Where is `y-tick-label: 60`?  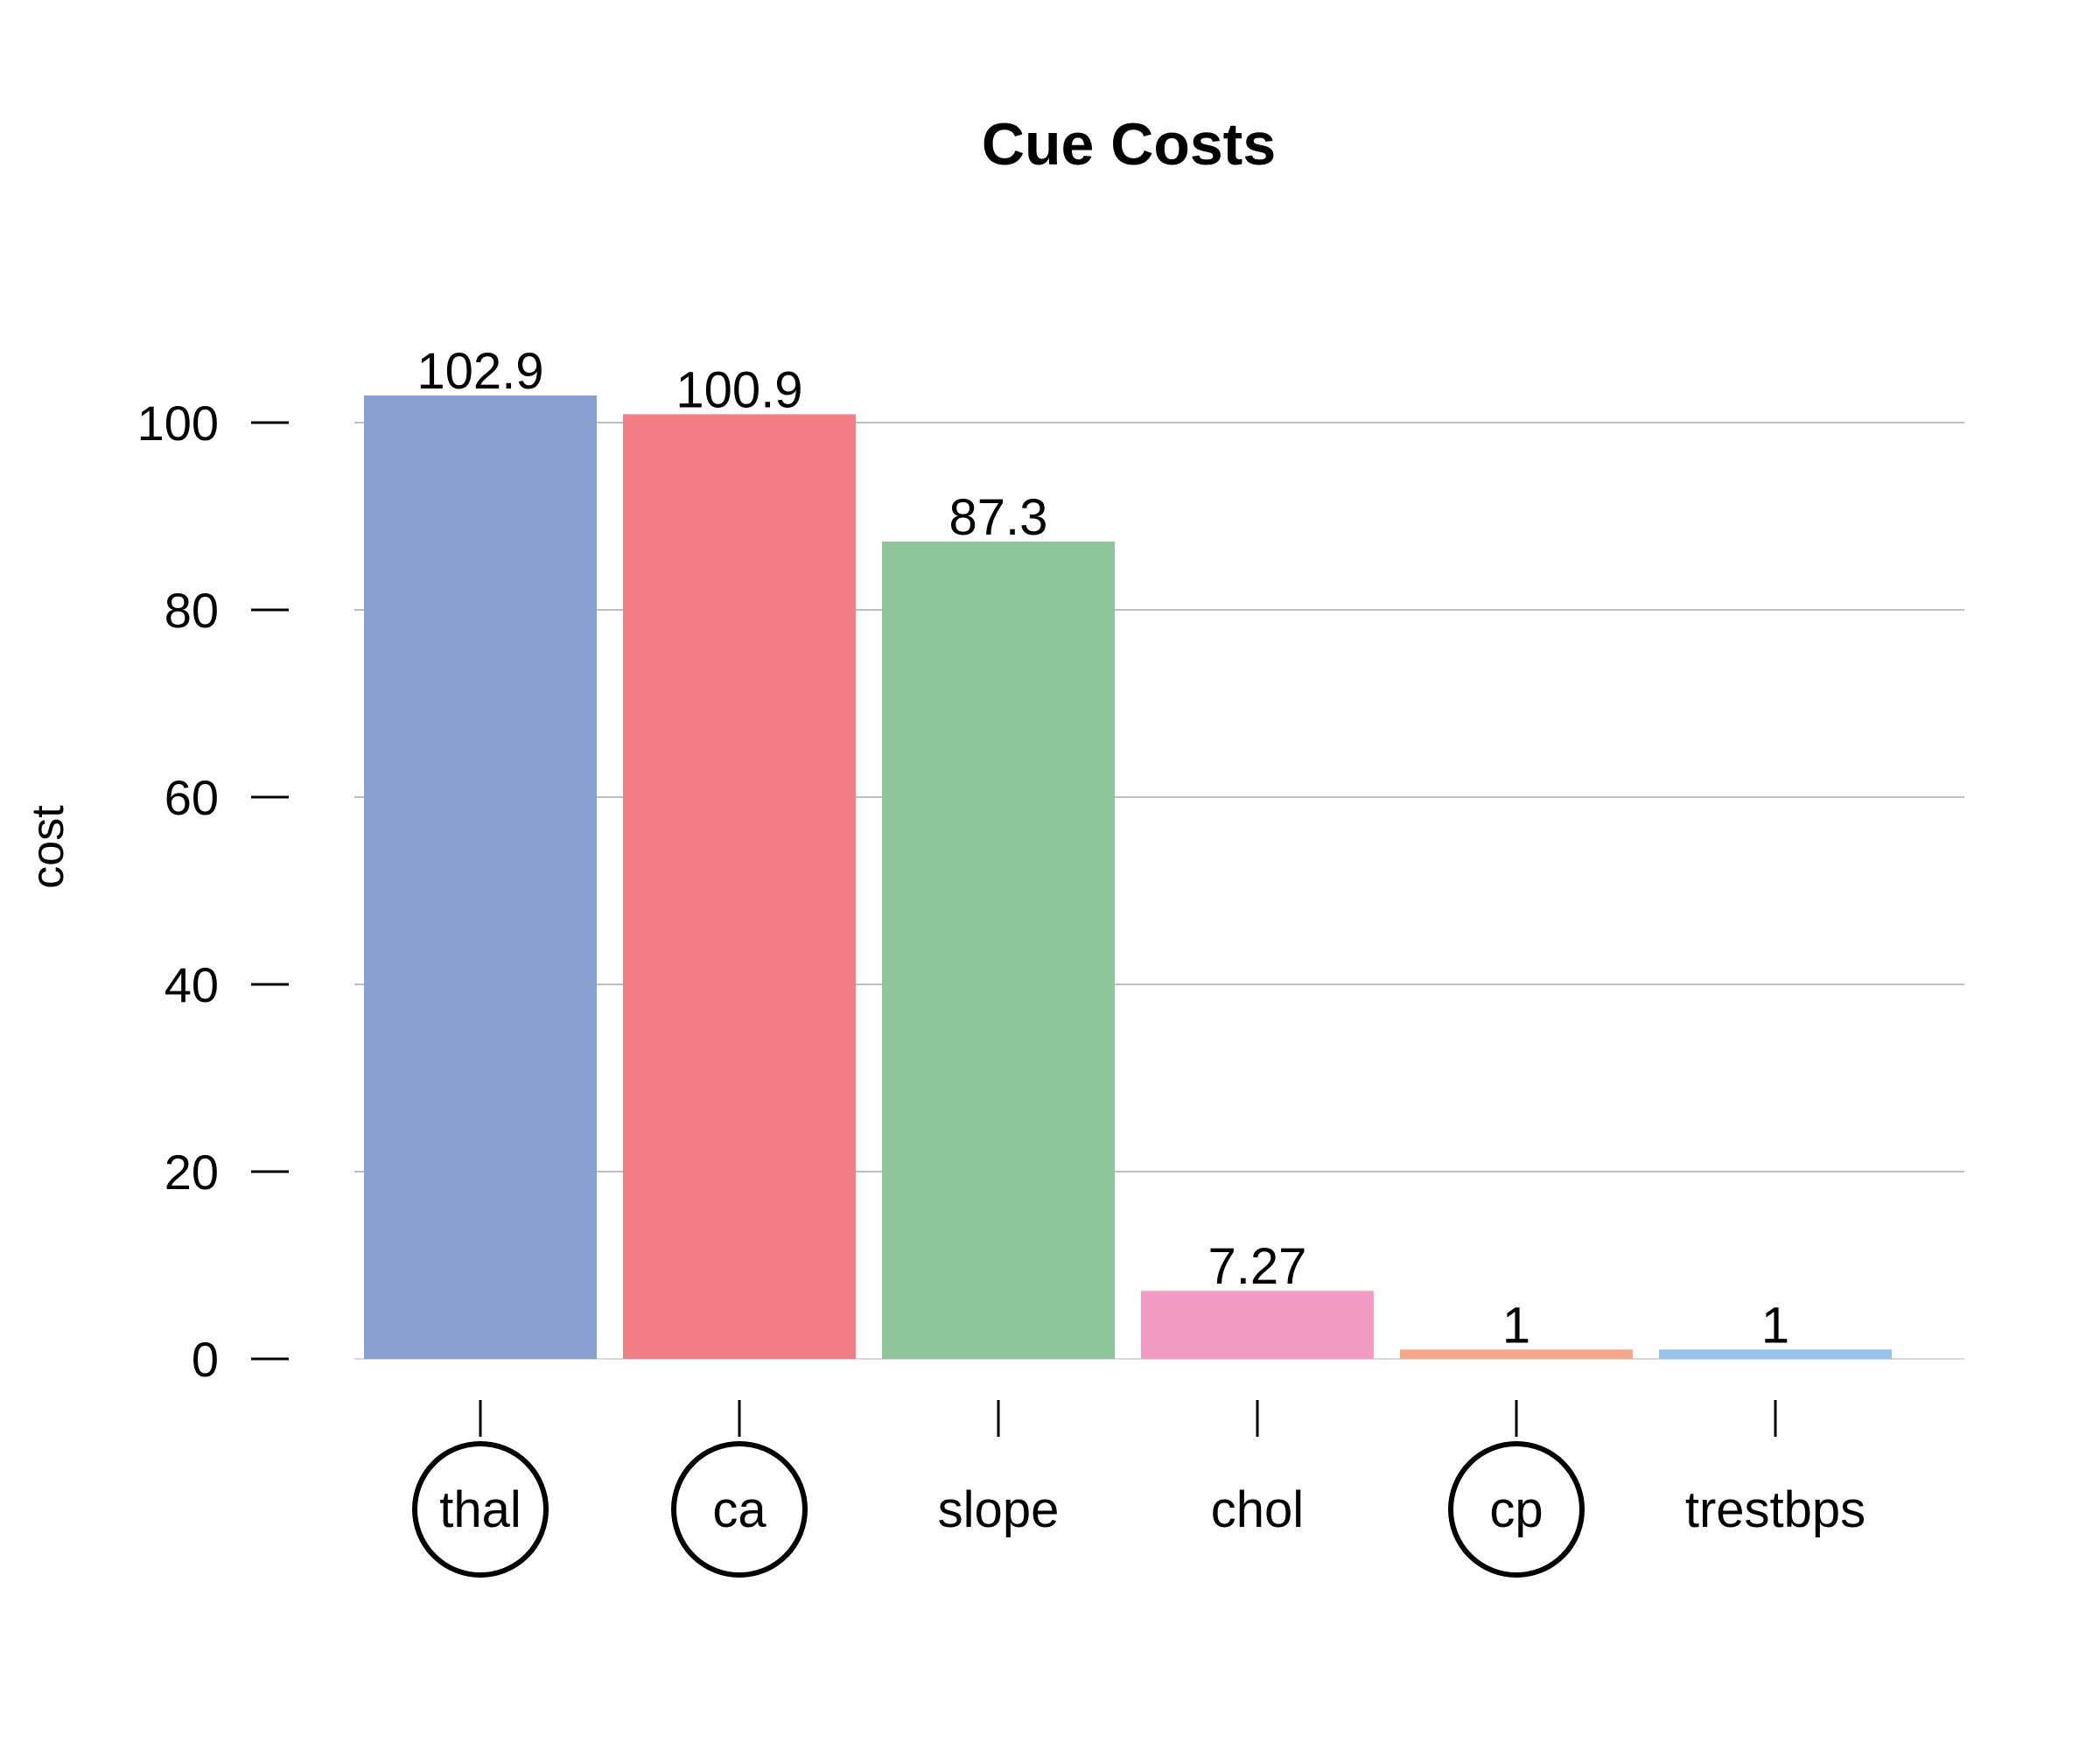 y-tick-label: 60 is located at coordinates (191, 797).